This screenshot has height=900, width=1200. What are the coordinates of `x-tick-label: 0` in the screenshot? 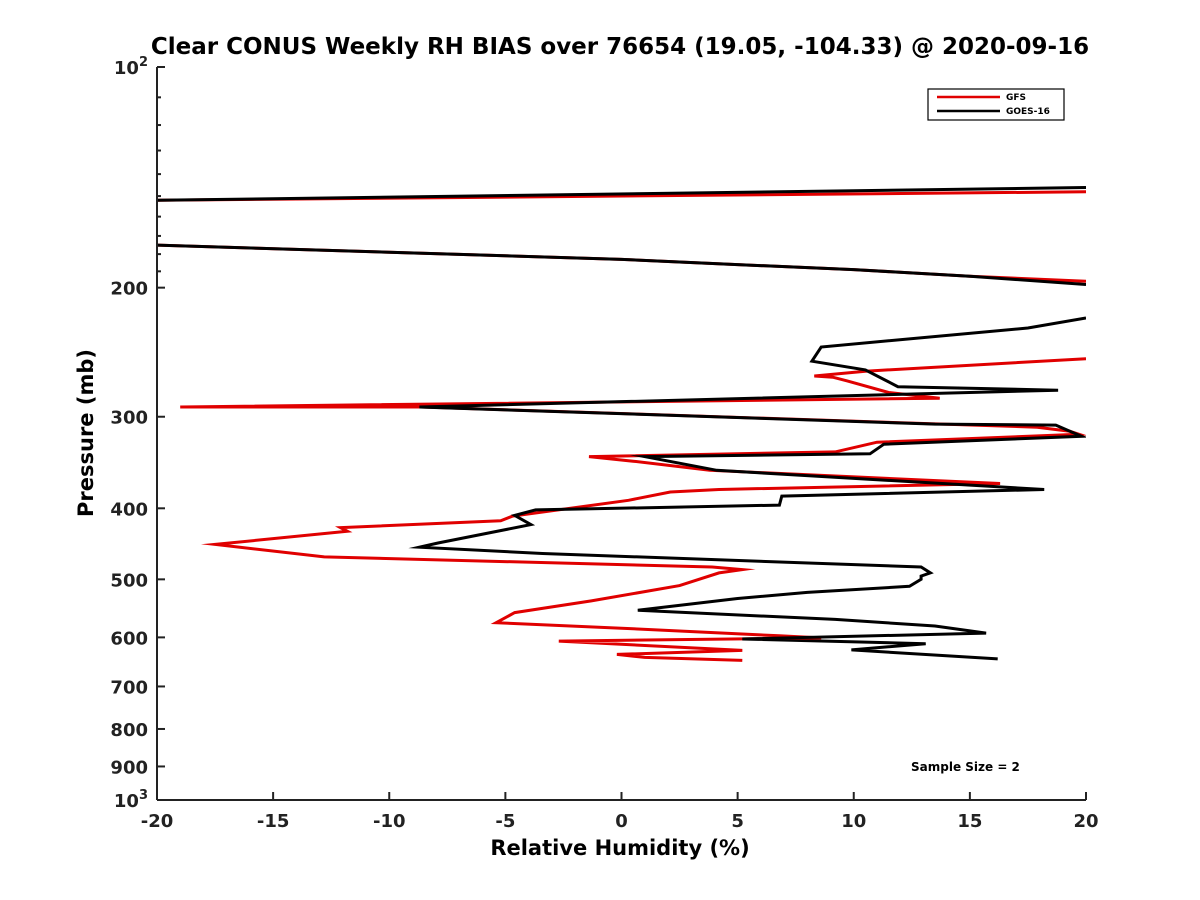 It's located at (621, 821).